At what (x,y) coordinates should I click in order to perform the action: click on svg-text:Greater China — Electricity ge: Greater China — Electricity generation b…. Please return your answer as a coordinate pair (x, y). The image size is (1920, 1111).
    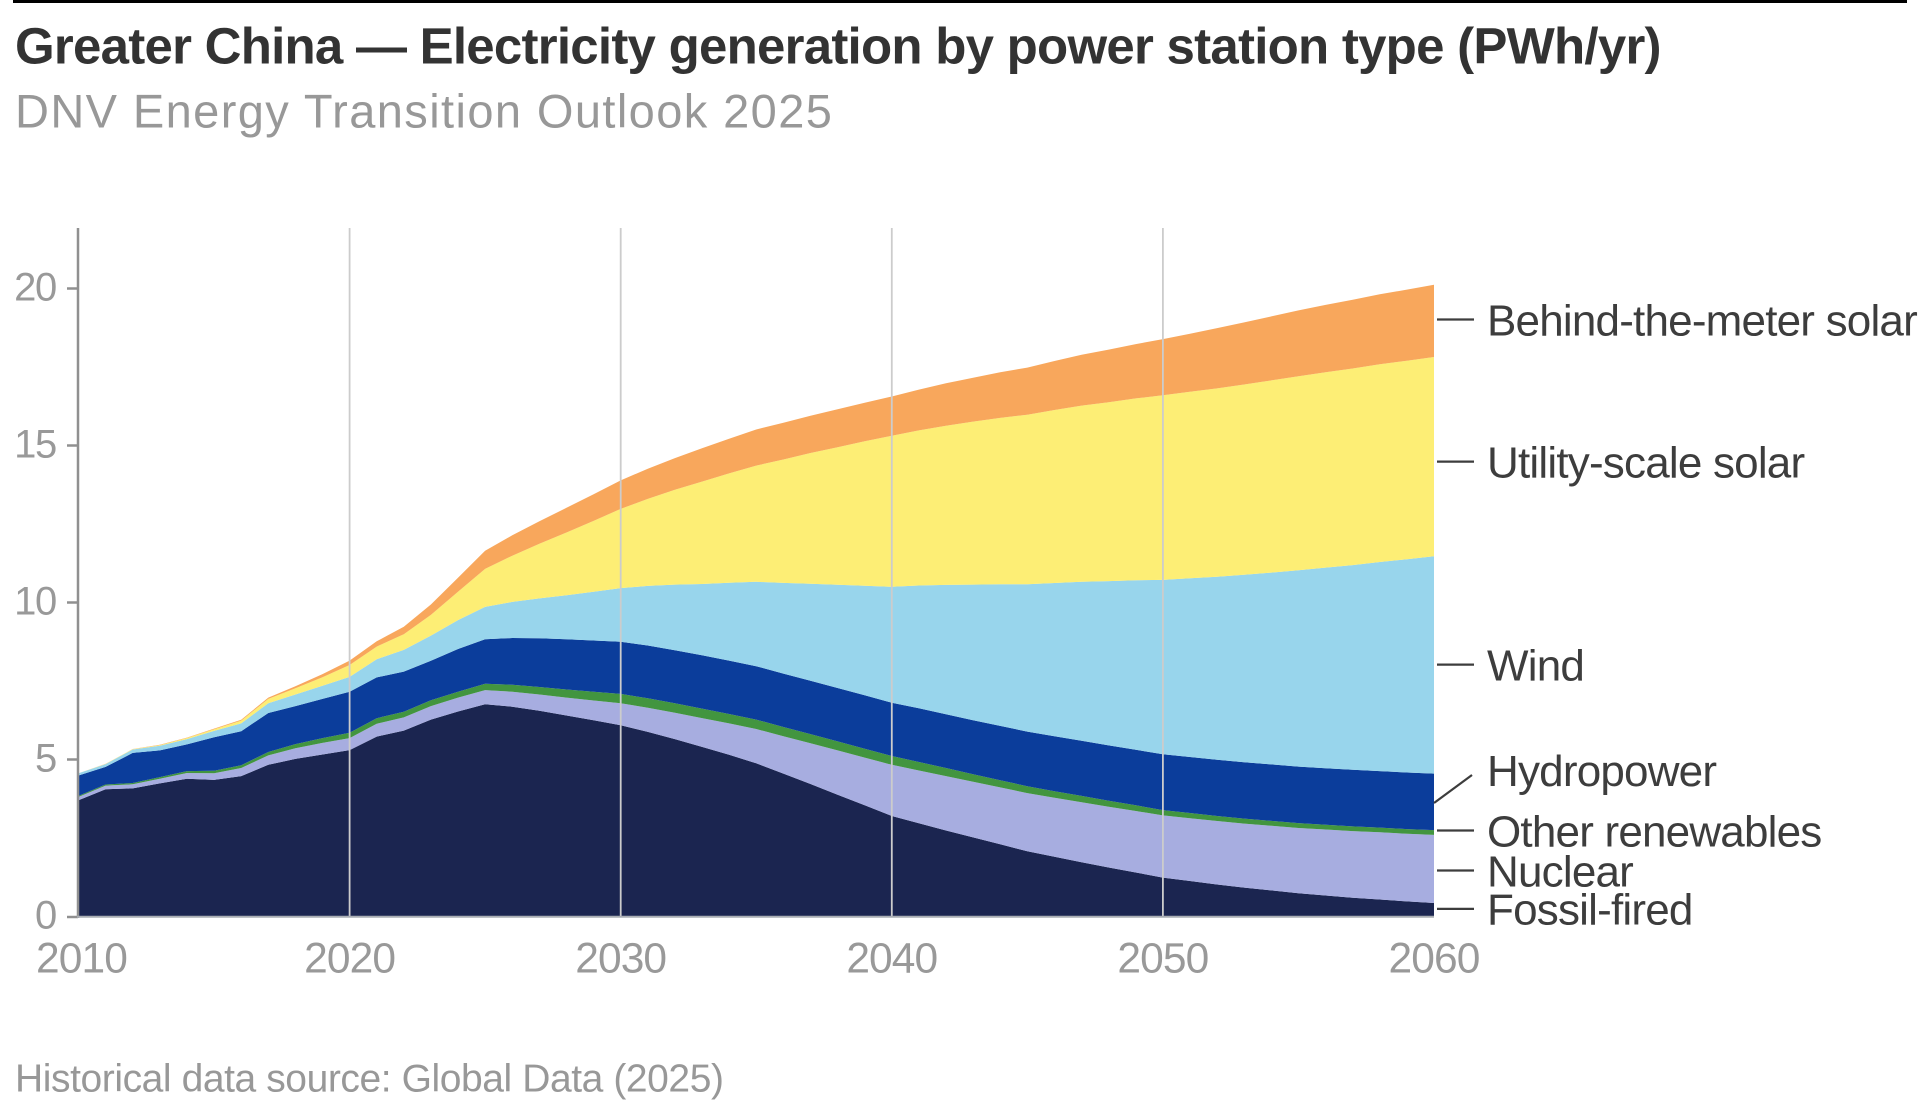
    Looking at the image, I should click on (838, 46).